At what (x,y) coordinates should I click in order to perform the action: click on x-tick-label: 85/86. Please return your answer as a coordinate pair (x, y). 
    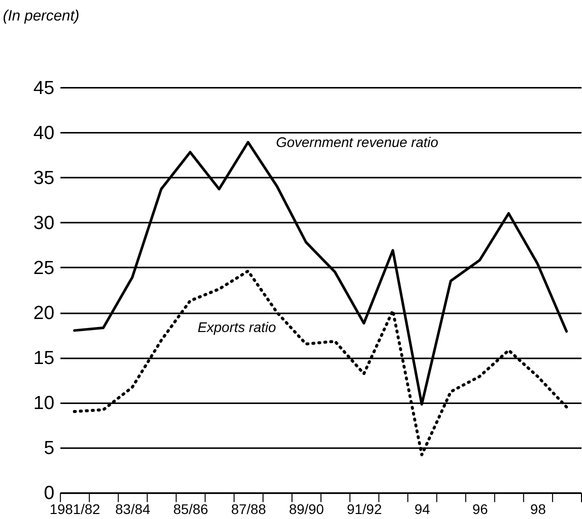
    Looking at the image, I should click on (190, 509).